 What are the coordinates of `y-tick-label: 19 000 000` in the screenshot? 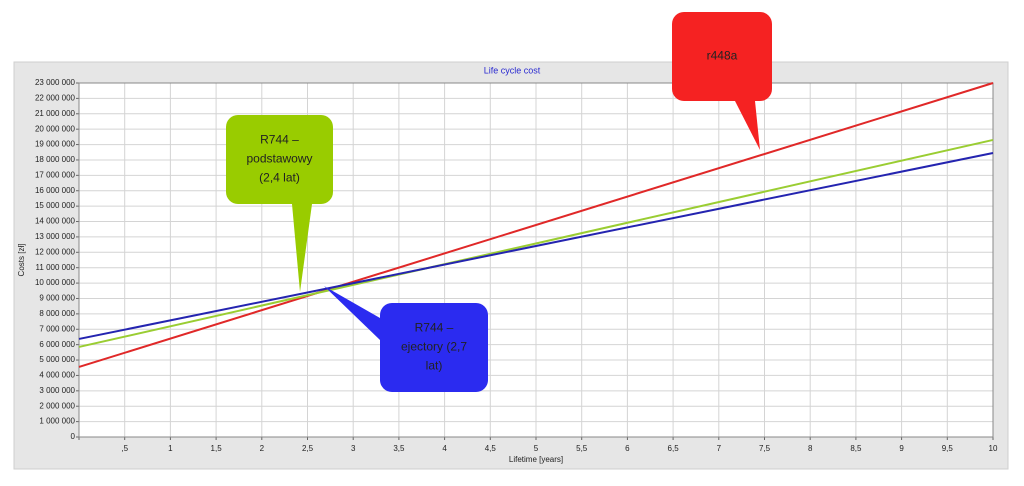 It's located at (55, 144).